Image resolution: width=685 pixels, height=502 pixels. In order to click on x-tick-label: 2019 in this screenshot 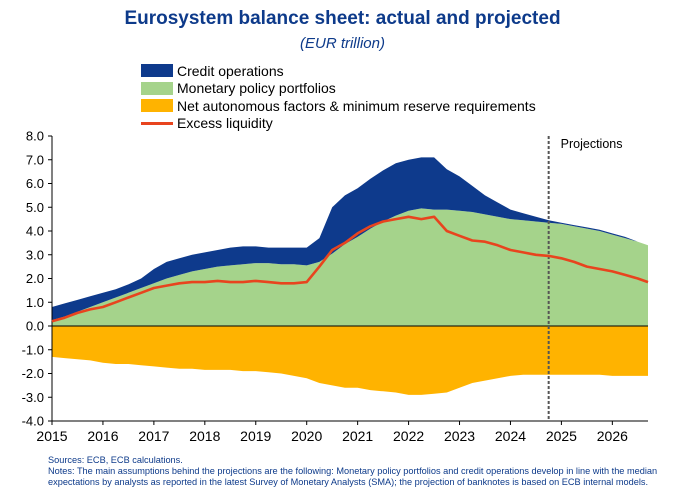, I will do `click(255, 436)`.